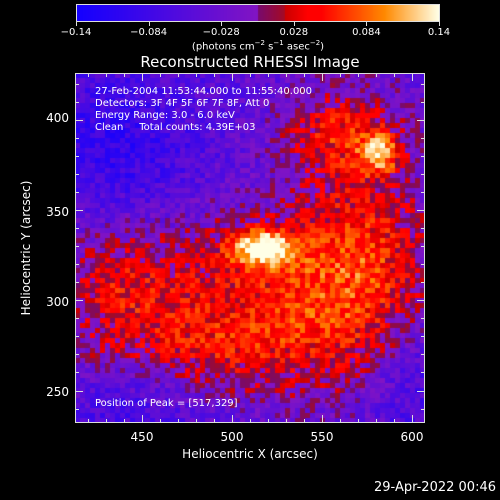 The image size is (500, 500). I want to click on plot-timestamp: 29-Apr-2022 00:46, so click(435, 487).